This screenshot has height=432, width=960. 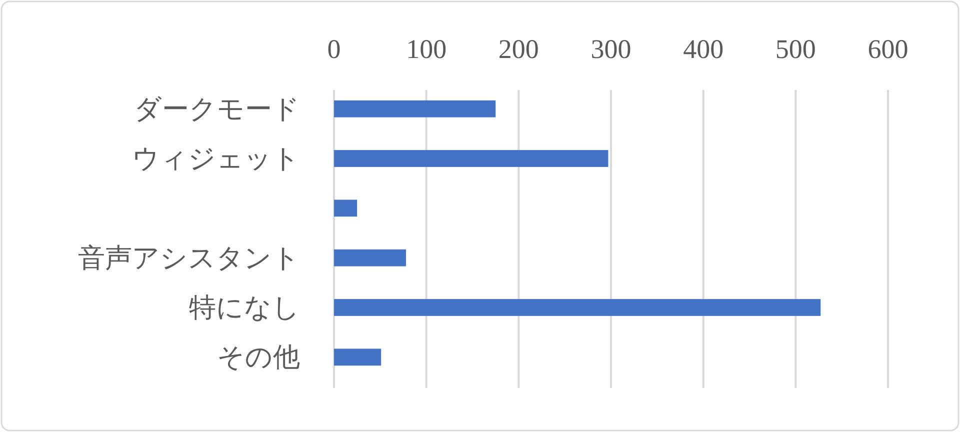 What do you see at coordinates (258, 357) in the screenshot?
I see `y-tick-label: その他` at bounding box center [258, 357].